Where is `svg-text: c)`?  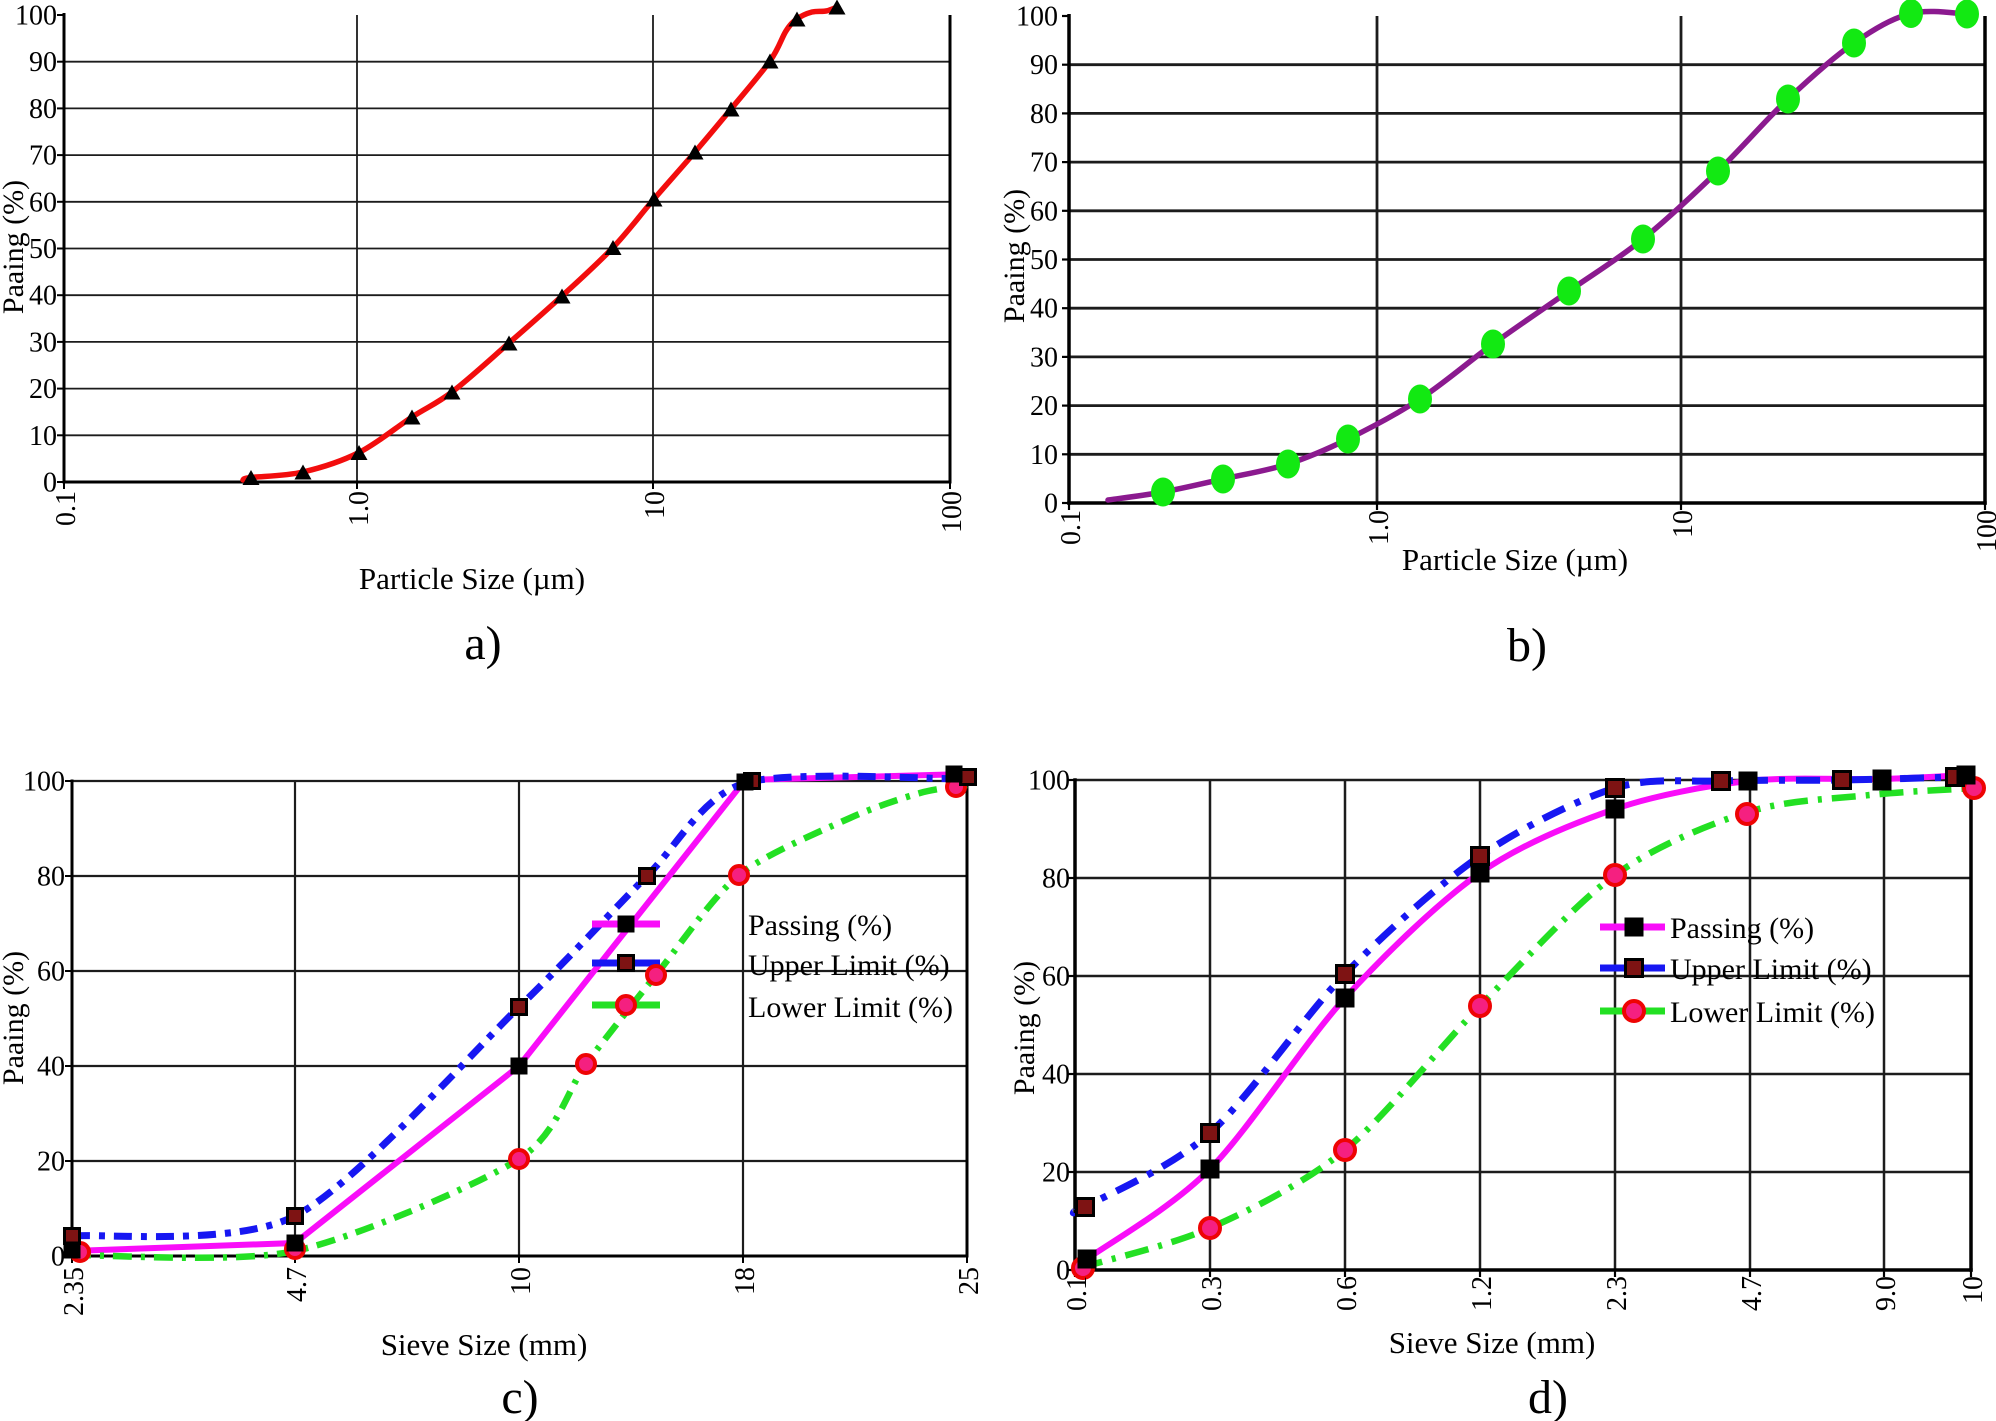
svg-text: c) is located at coordinates (519, 1396).